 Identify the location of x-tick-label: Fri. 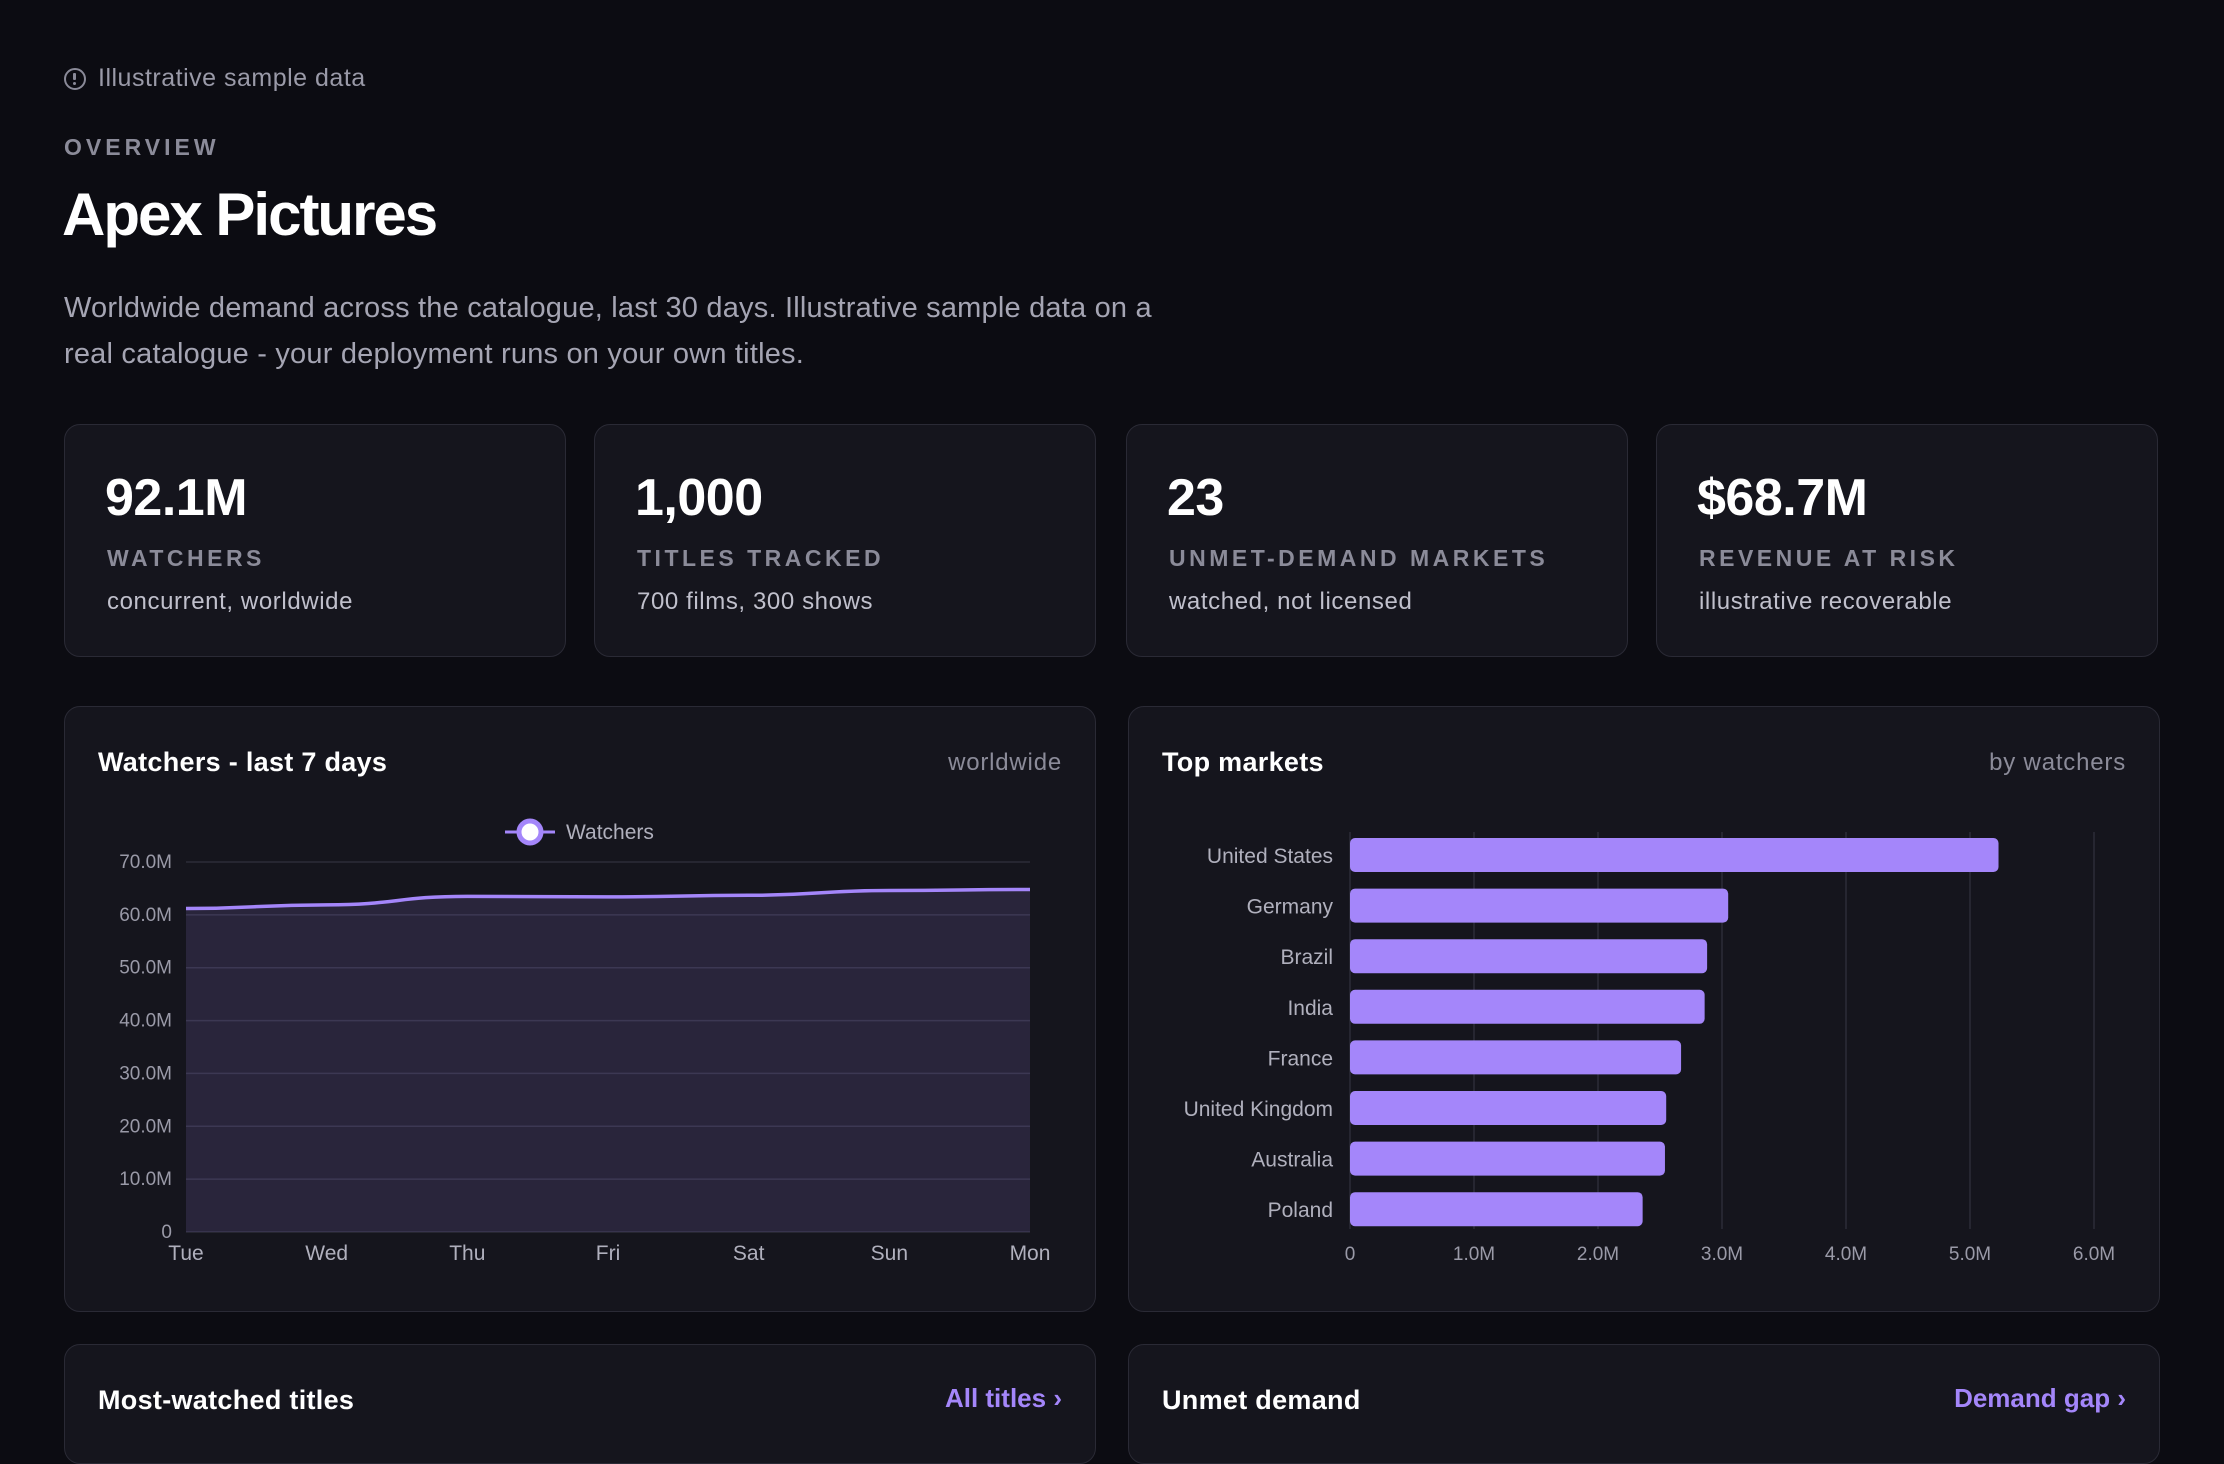
(608, 1253).